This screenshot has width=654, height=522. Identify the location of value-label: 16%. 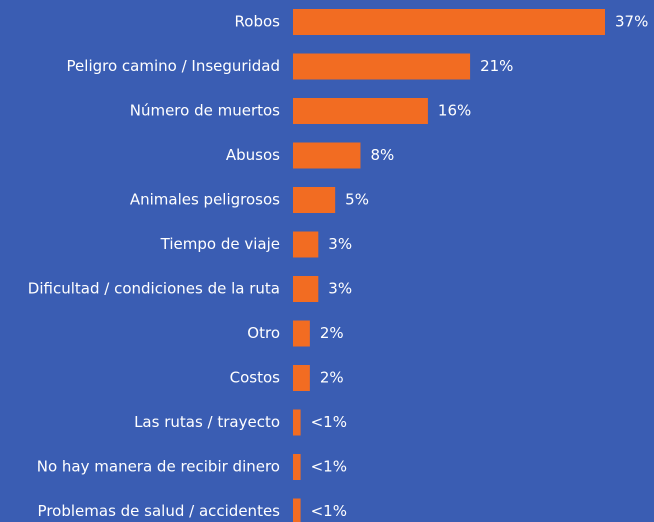
(454, 111).